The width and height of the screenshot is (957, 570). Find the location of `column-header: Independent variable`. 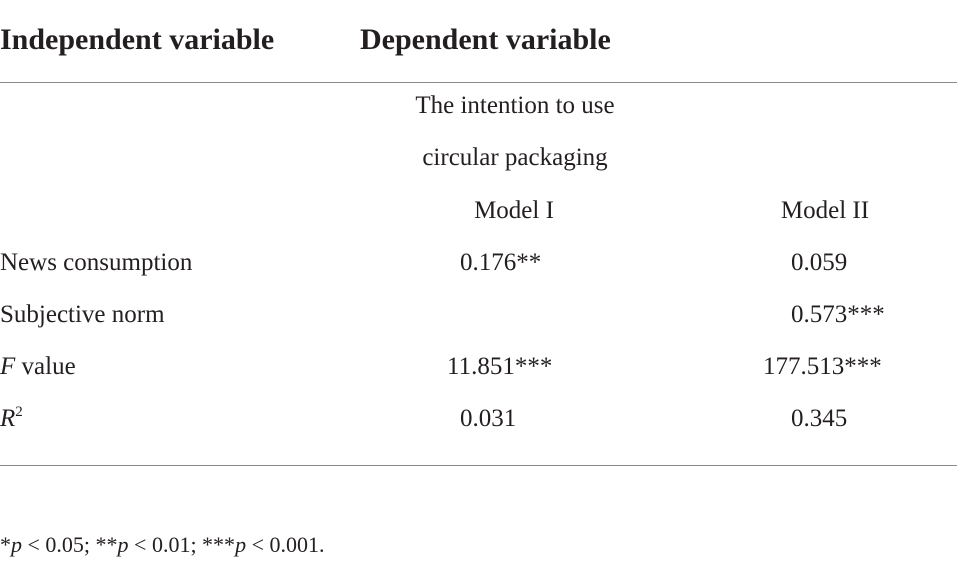

column-header: Independent variable is located at coordinates (137, 39).